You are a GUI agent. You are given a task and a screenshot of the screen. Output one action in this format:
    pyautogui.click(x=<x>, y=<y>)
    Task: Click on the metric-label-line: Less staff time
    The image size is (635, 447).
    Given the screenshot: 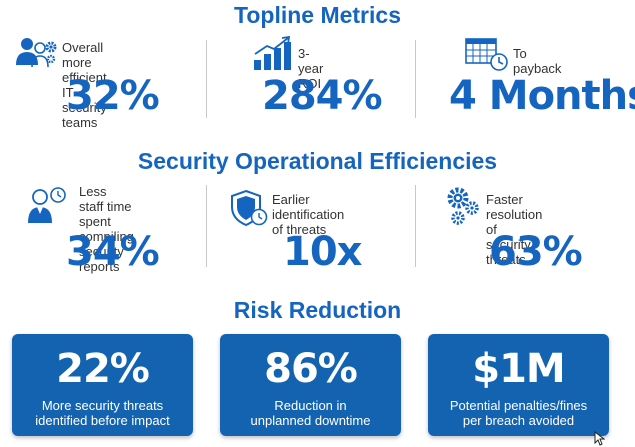 What is the action you would take?
    pyautogui.click(x=105, y=199)
    